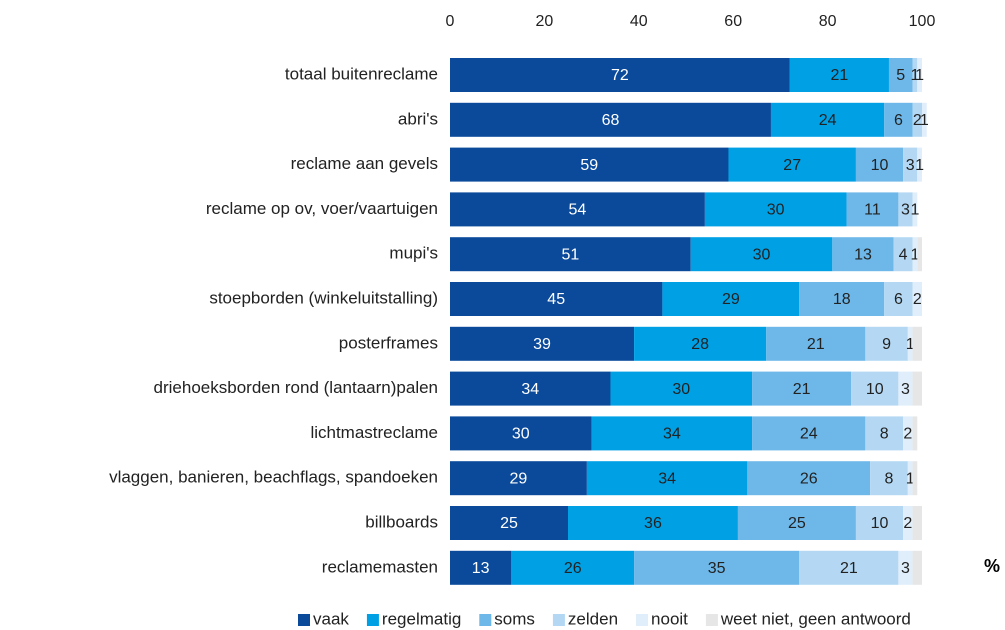  Describe the element at coordinates (401, 521) in the screenshot. I see `category-label: billboards` at that location.